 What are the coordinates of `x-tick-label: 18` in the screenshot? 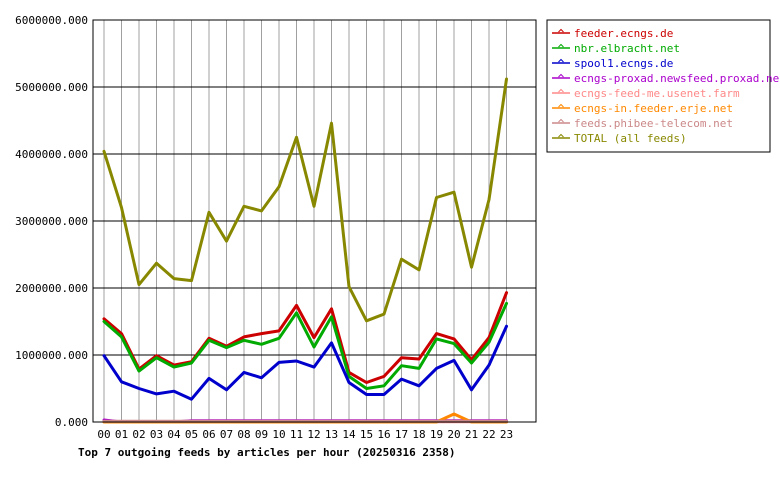 It's located at (418, 434).